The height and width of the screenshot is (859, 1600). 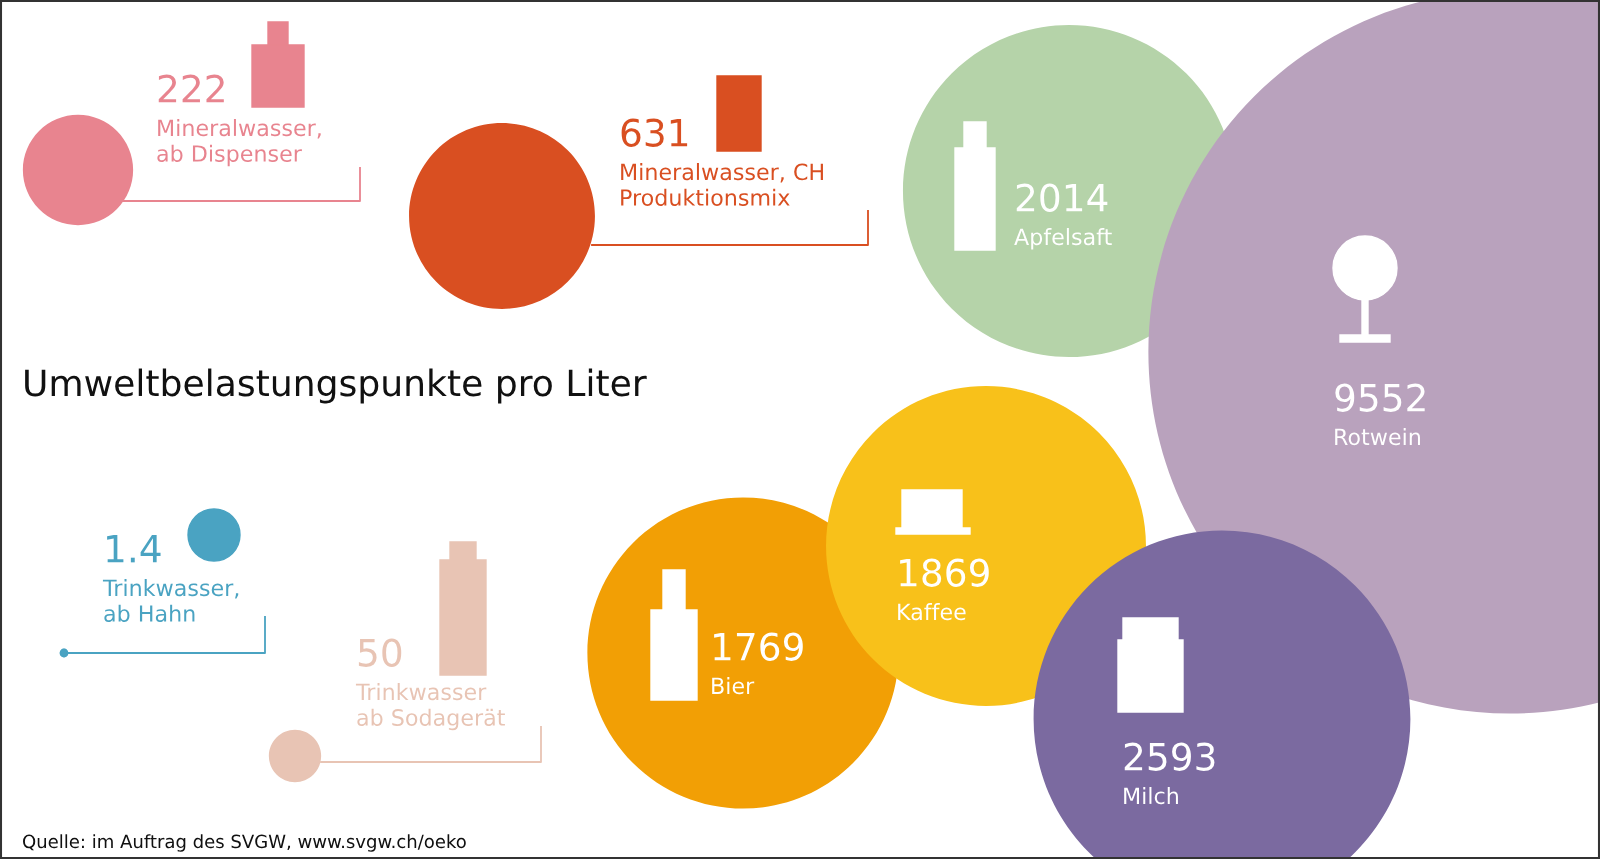 What do you see at coordinates (336, 386) in the screenshot?
I see `text: Umweltbelastungspunkte pro Liter` at bounding box center [336, 386].